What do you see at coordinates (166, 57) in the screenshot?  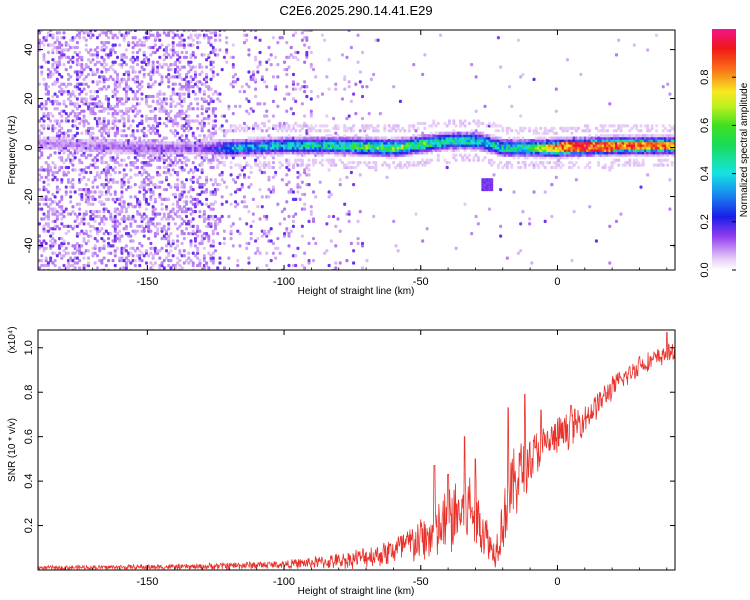 I see `spectrogram-cell-2053` at bounding box center [166, 57].